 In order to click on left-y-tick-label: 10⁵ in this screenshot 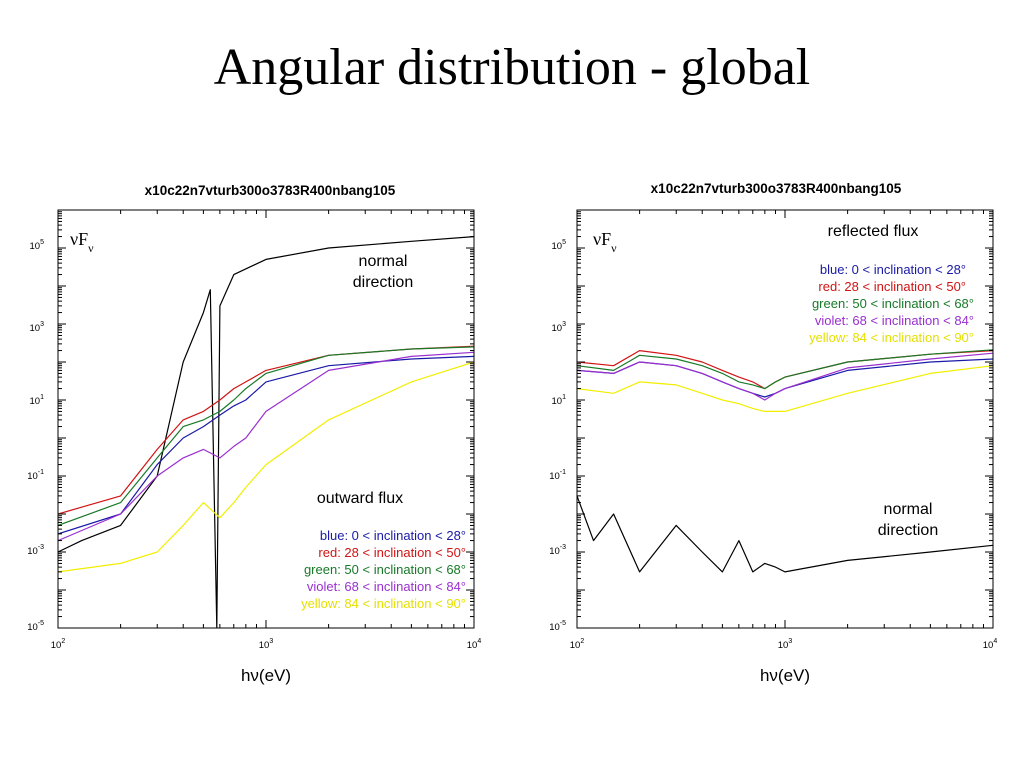, I will do `click(37, 245)`.